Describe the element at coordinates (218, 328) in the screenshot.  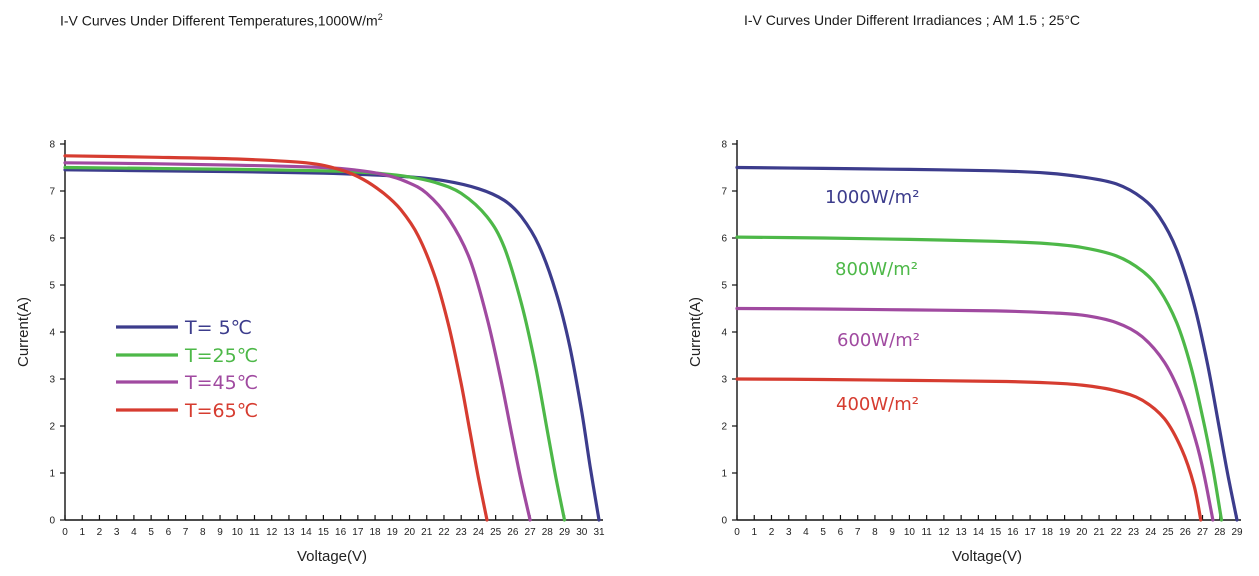
I see `legend-label-1: T= 5℃` at that location.